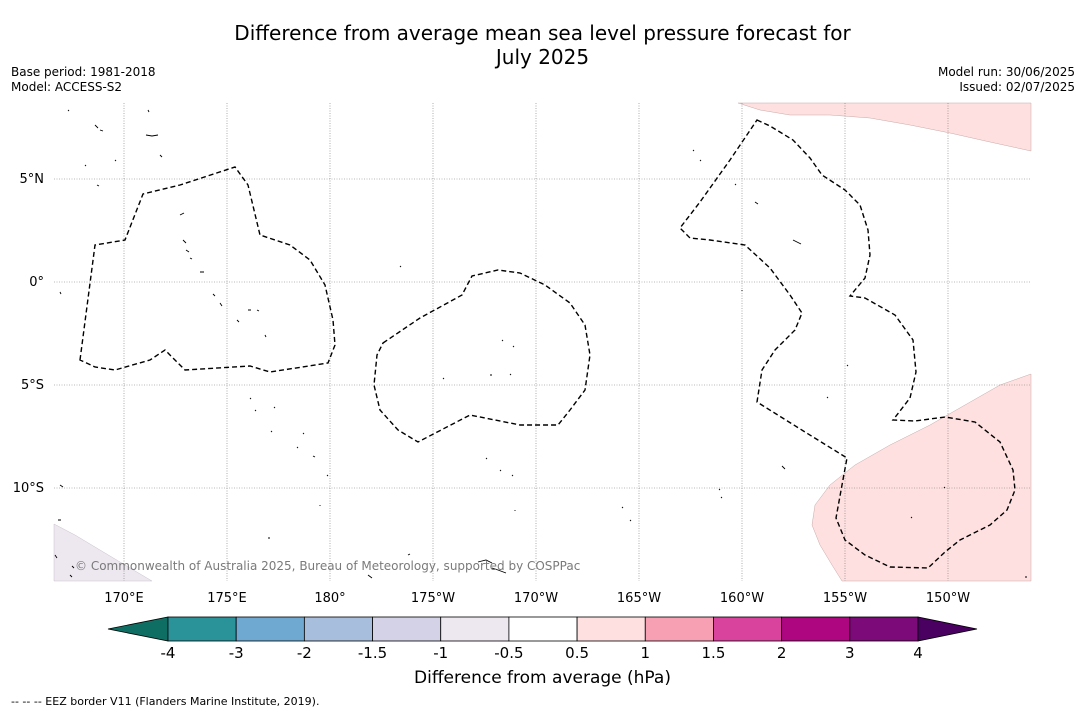  What do you see at coordinates (28, 488) in the screenshot?
I see `lat-label: 10°S` at bounding box center [28, 488].